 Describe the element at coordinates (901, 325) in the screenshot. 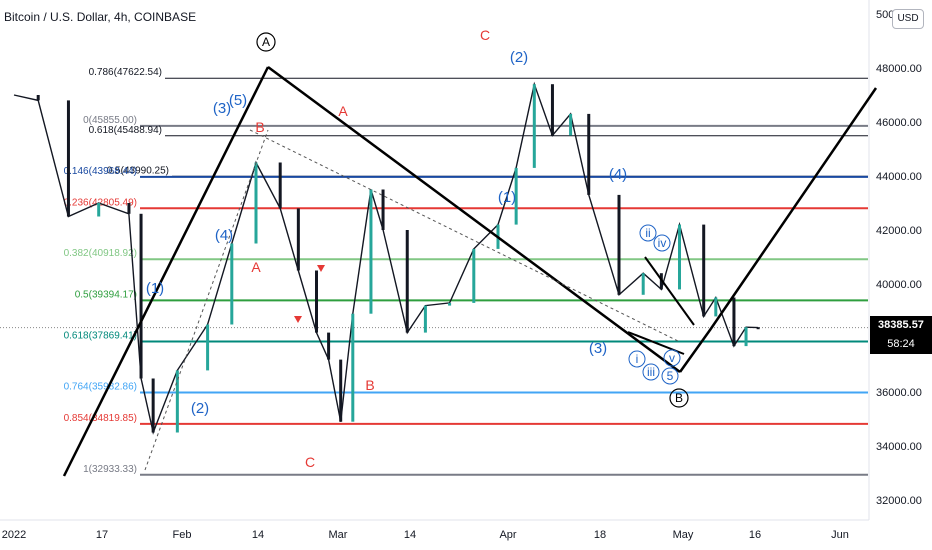

I see `last-price-label: 38385.57` at that location.